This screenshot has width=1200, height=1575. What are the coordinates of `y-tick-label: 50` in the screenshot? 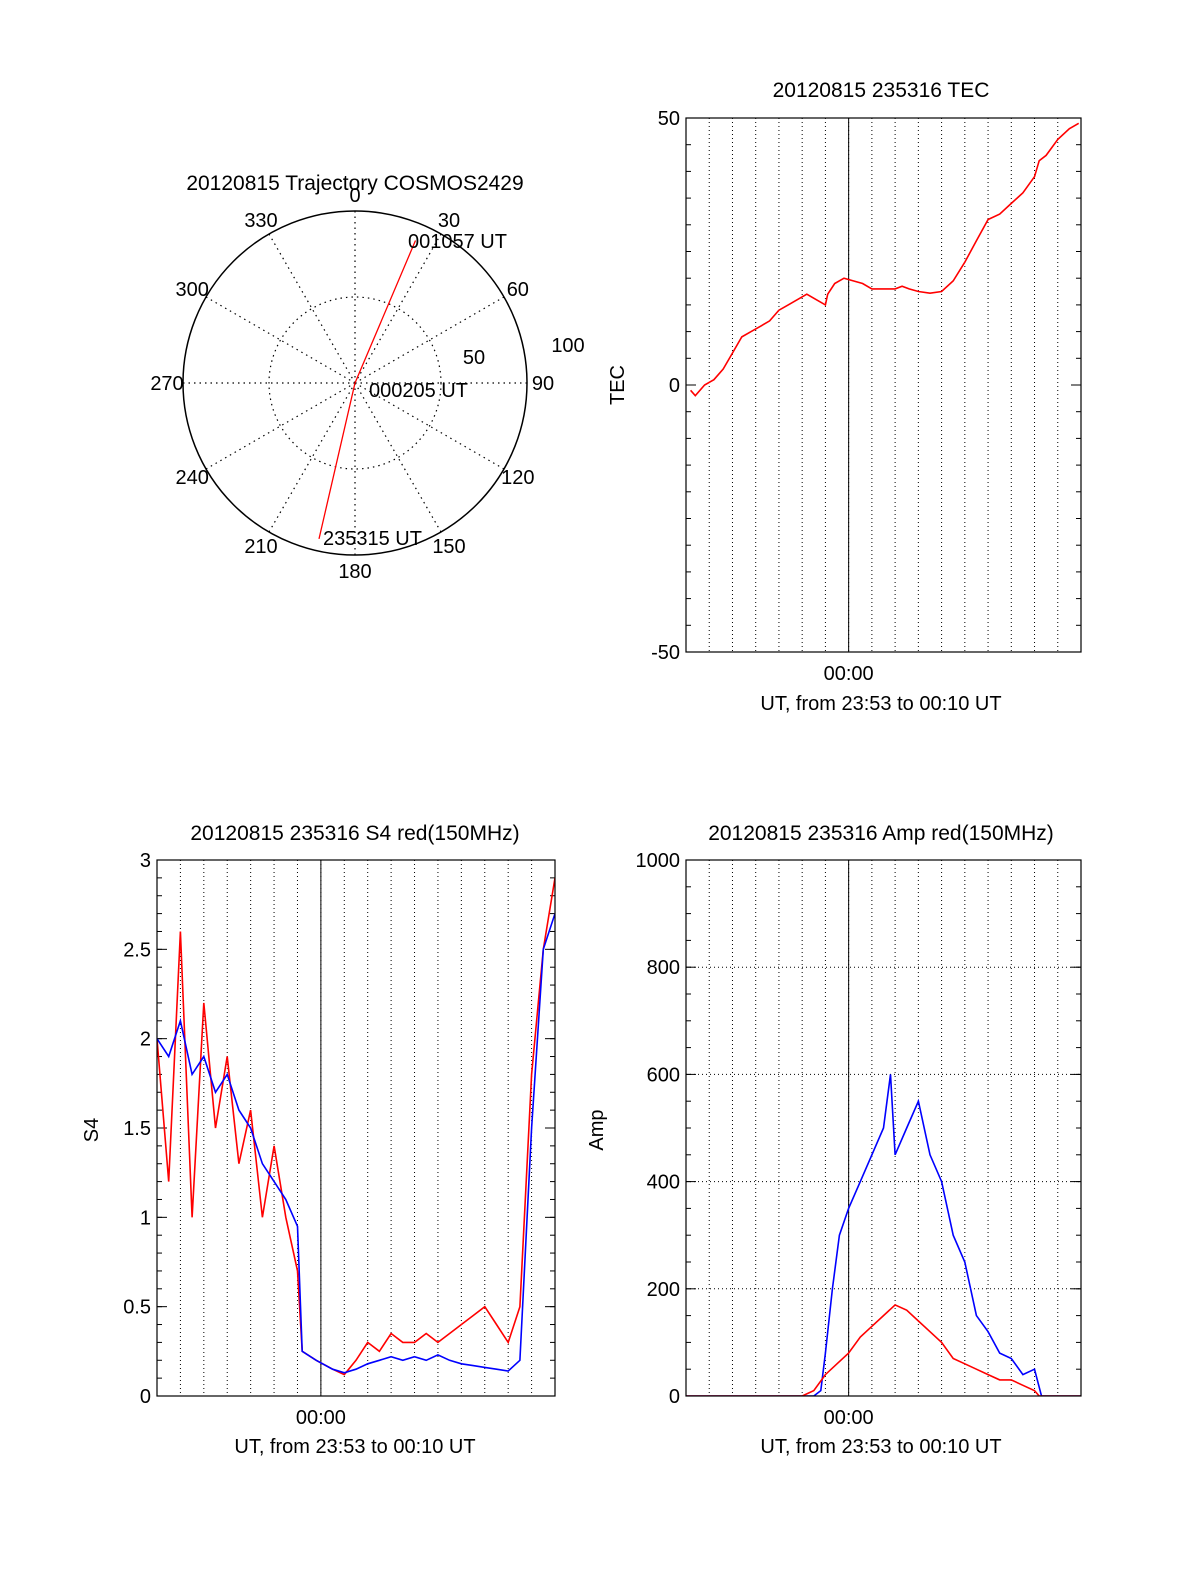 It's located at (669, 119).